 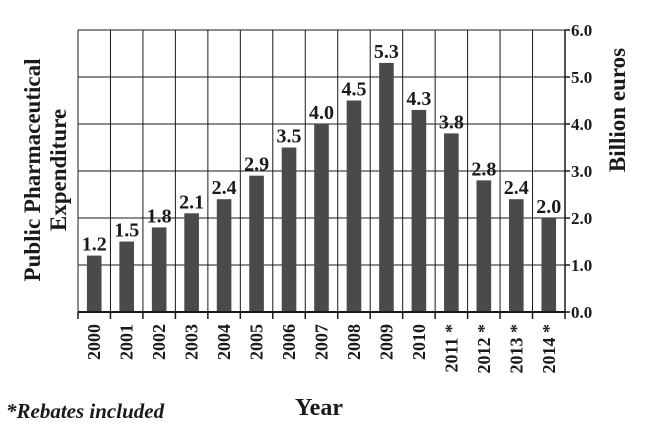 What do you see at coordinates (581, 30) in the screenshot?
I see `y-tick-label: 6.0` at bounding box center [581, 30].